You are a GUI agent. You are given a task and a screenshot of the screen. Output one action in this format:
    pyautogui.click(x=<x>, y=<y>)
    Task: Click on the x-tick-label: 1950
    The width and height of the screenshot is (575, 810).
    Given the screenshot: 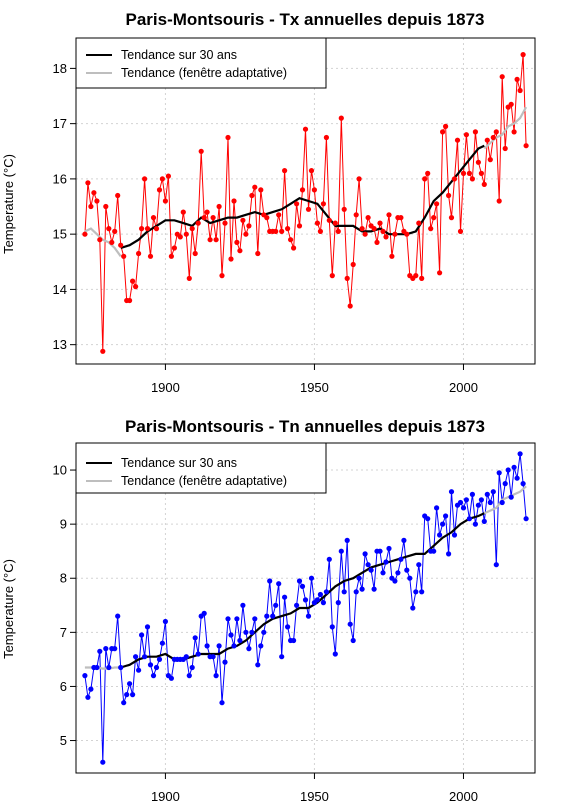 What is the action you would take?
    pyautogui.click(x=314, y=796)
    